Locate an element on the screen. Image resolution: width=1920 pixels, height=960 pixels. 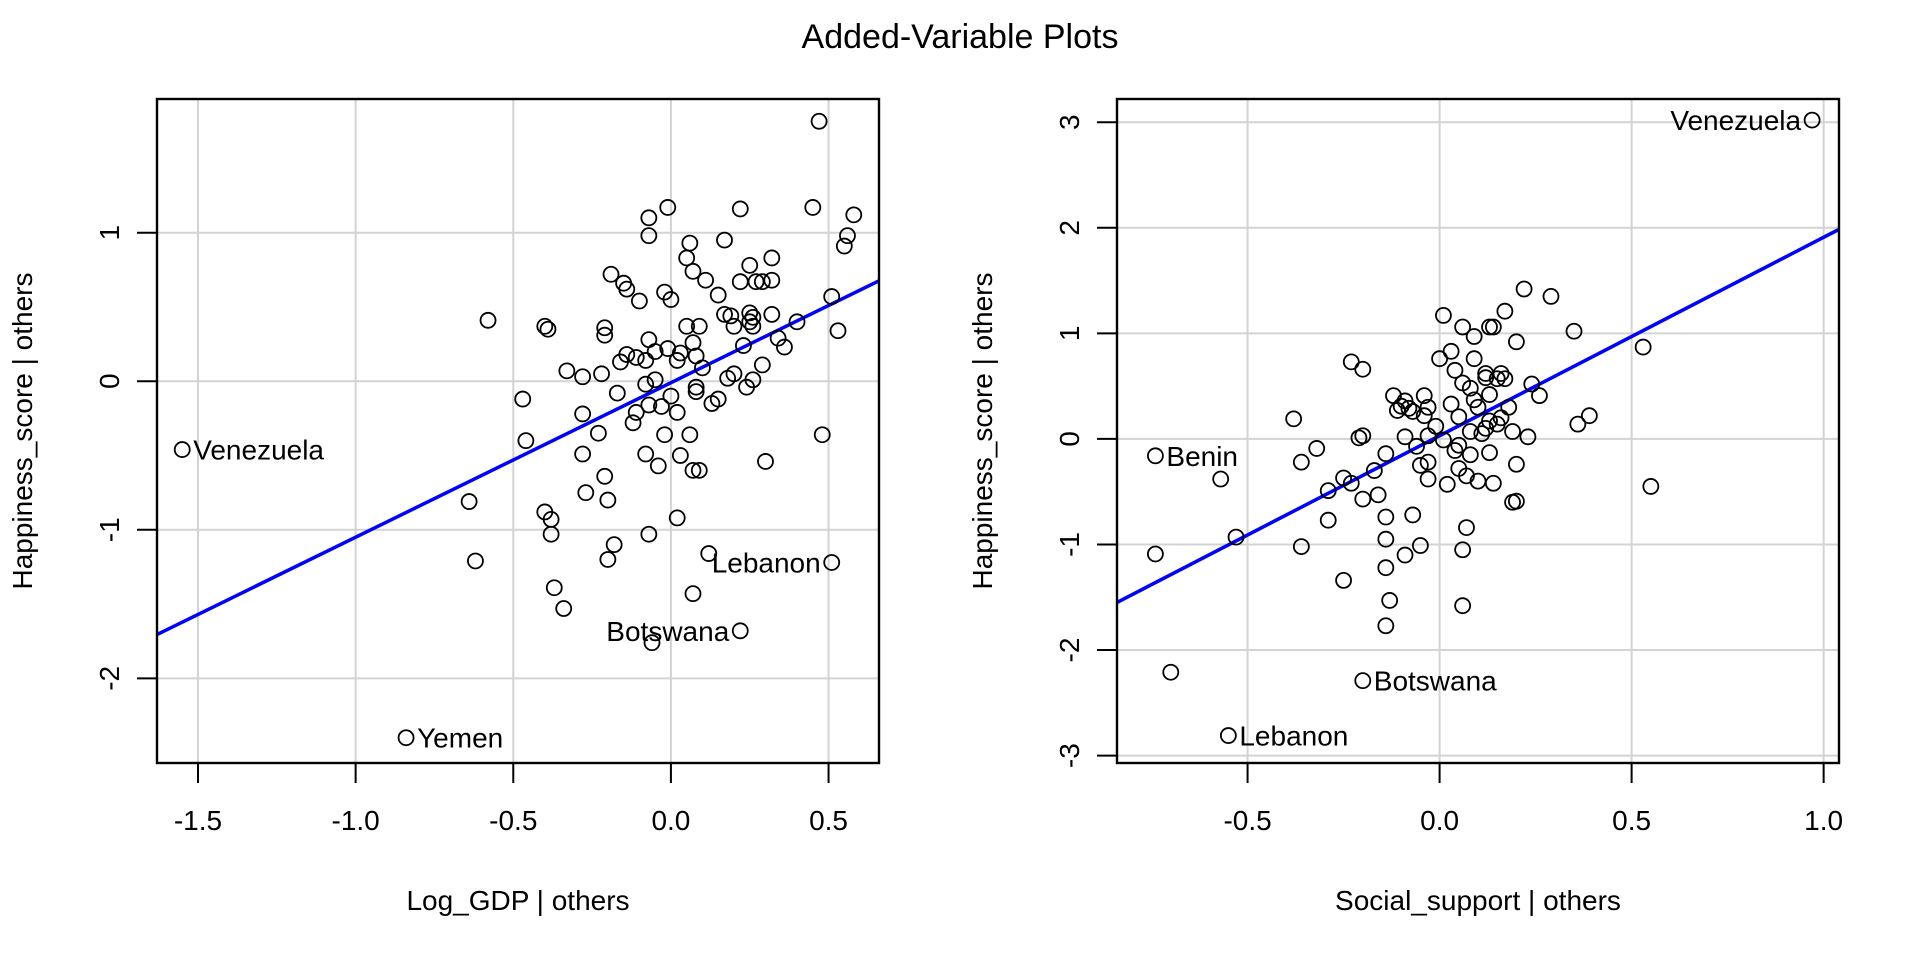
x-axis-label: Log_GDP | others is located at coordinates (517, 900).